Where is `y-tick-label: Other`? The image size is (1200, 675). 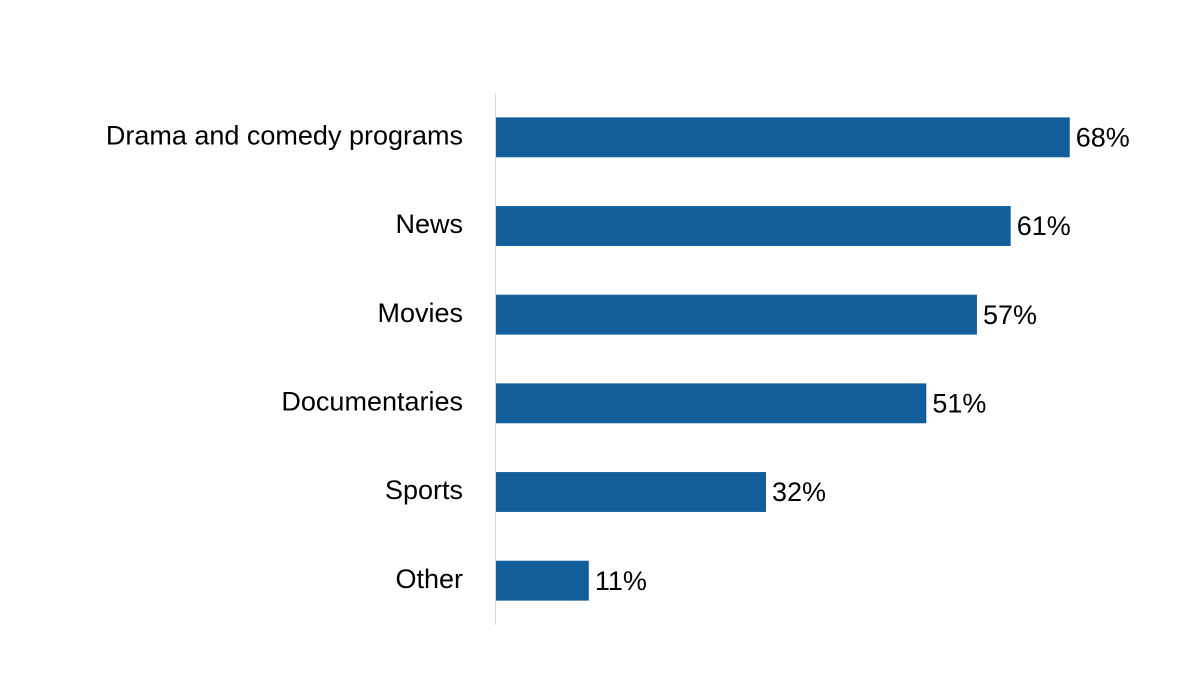
y-tick-label: Other is located at coordinates (429, 579).